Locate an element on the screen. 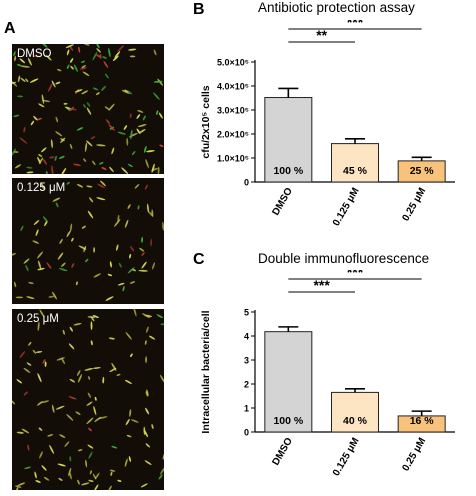  significance-label: ** is located at coordinates (321, 35).